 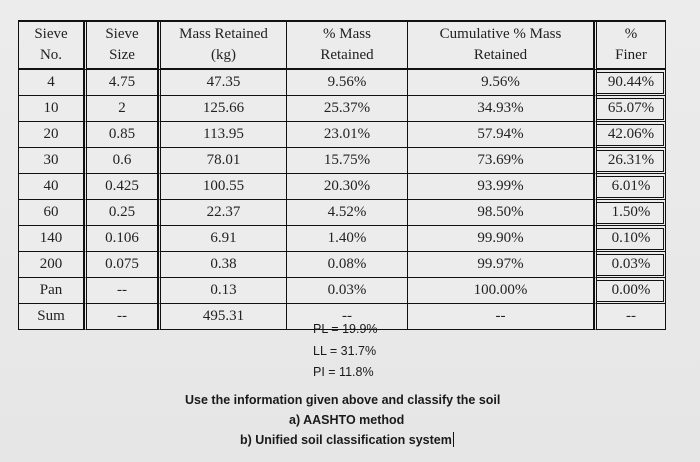 What do you see at coordinates (631, 34) in the screenshot?
I see `header-line: %` at bounding box center [631, 34].